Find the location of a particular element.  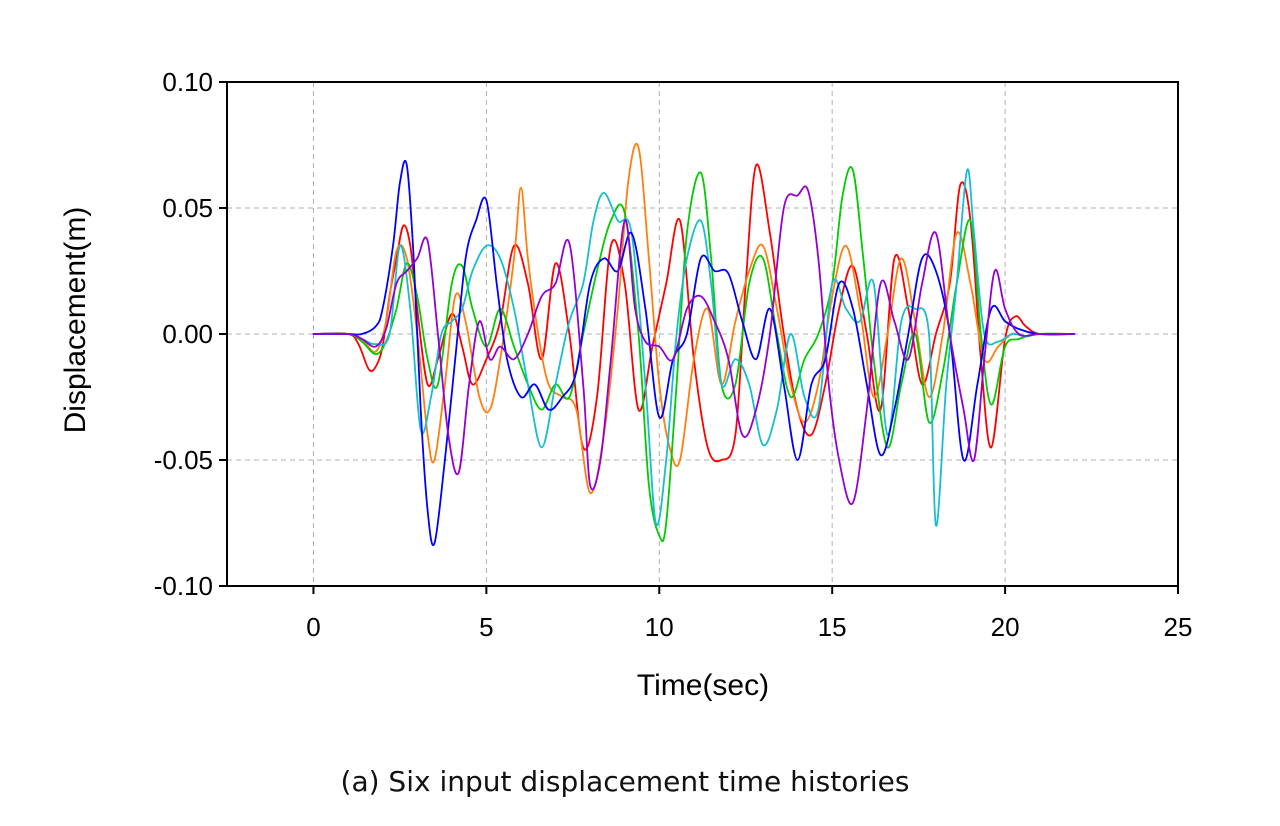

x-tick-label: 5 is located at coordinates (486, 627).